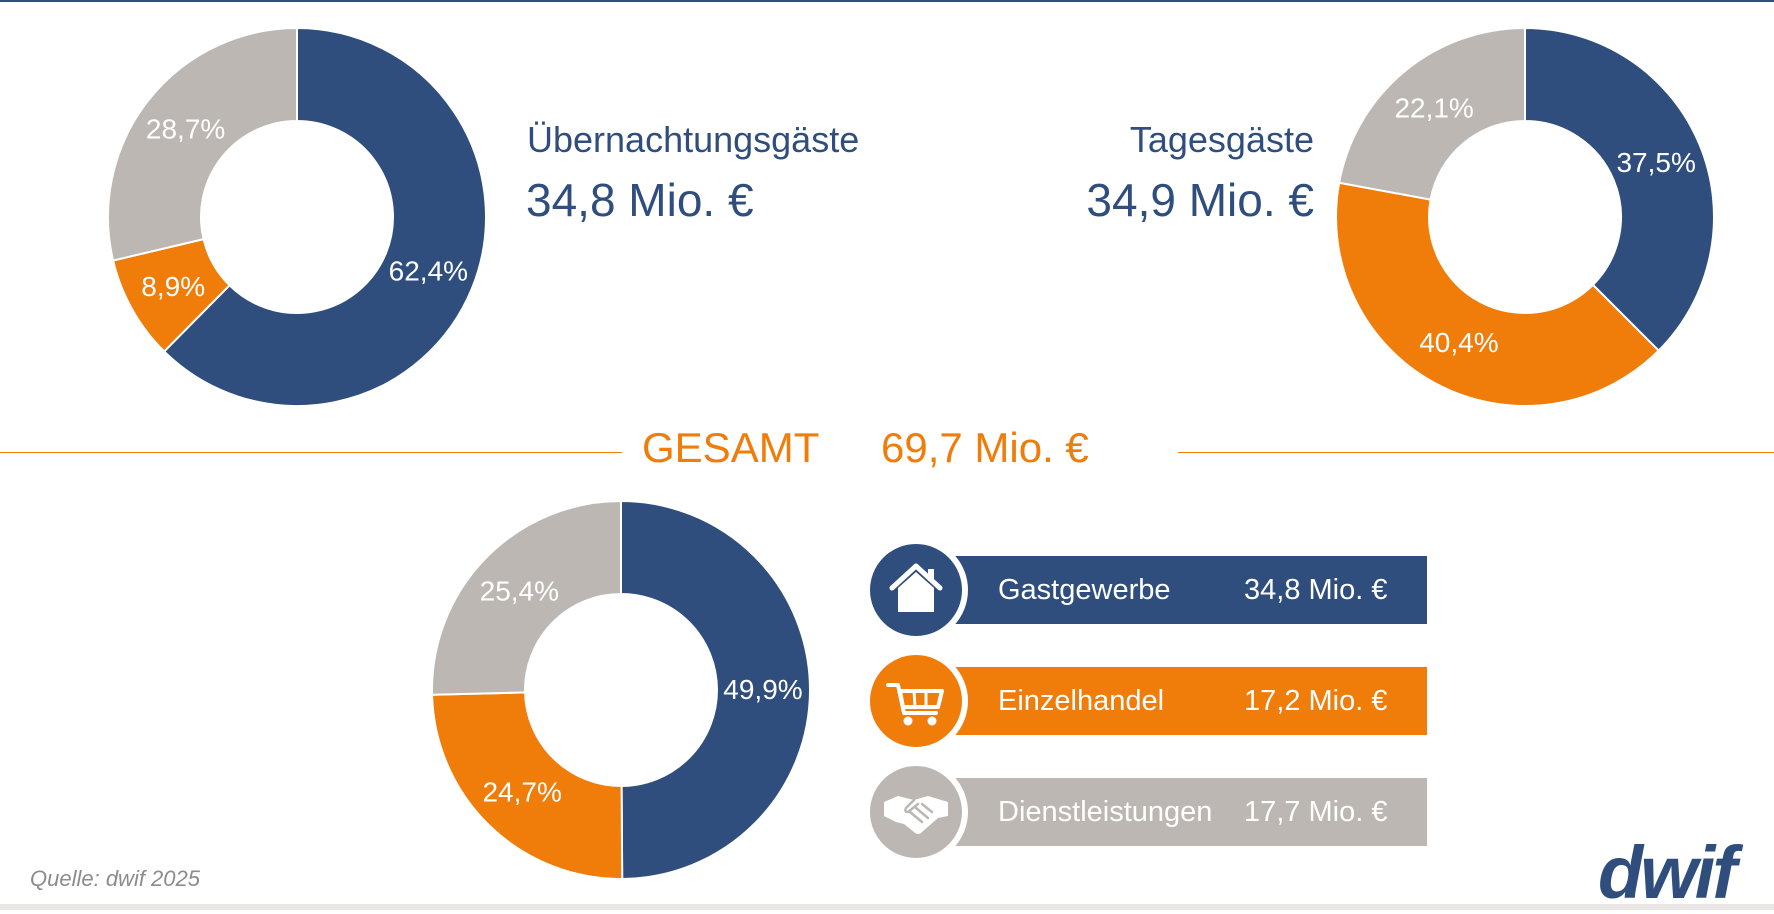 This screenshot has width=1774, height=914. I want to click on bottom-rule, so click(887, 907).